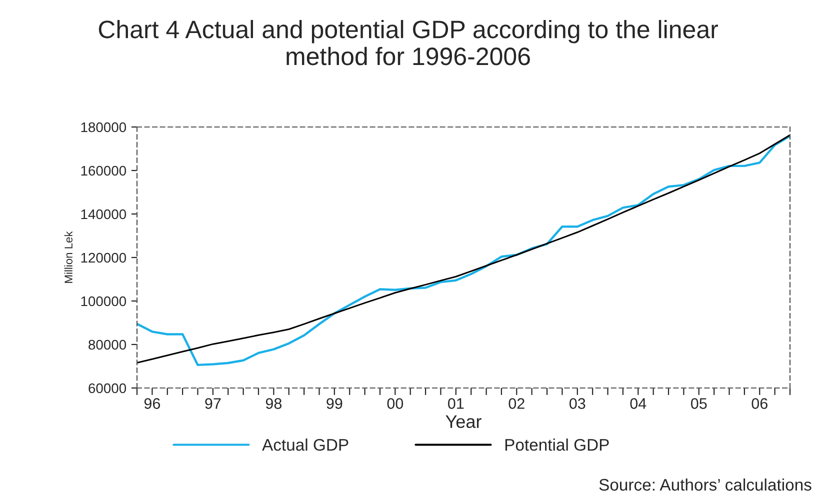 Image resolution: width=816 pixels, height=499 pixels. I want to click on x-tick-label: 05, so click(698, 403).